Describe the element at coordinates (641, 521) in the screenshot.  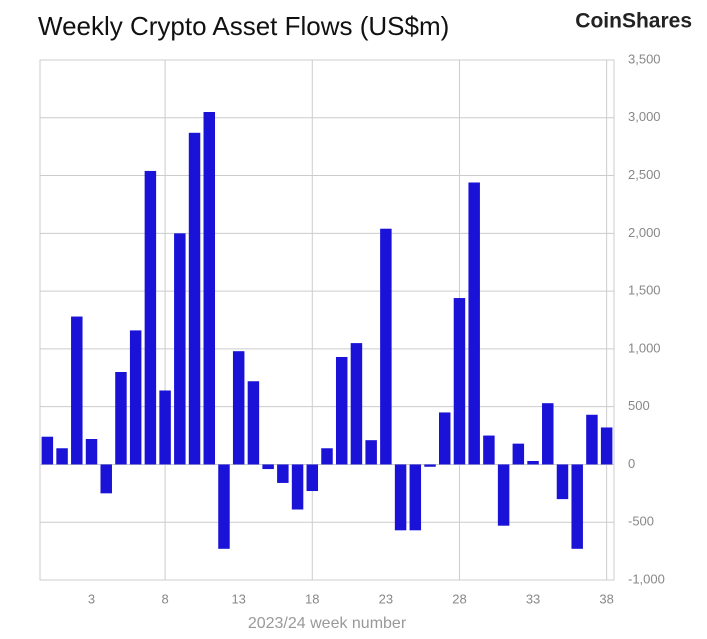
I see `y-tick-label: -500` at that location.